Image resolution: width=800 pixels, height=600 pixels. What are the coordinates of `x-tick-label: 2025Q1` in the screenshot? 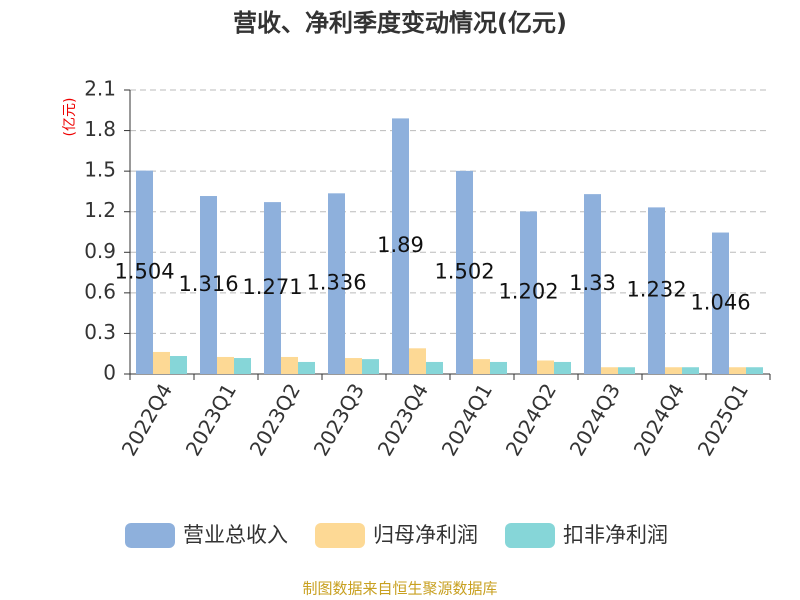 It's located at (723, 419).